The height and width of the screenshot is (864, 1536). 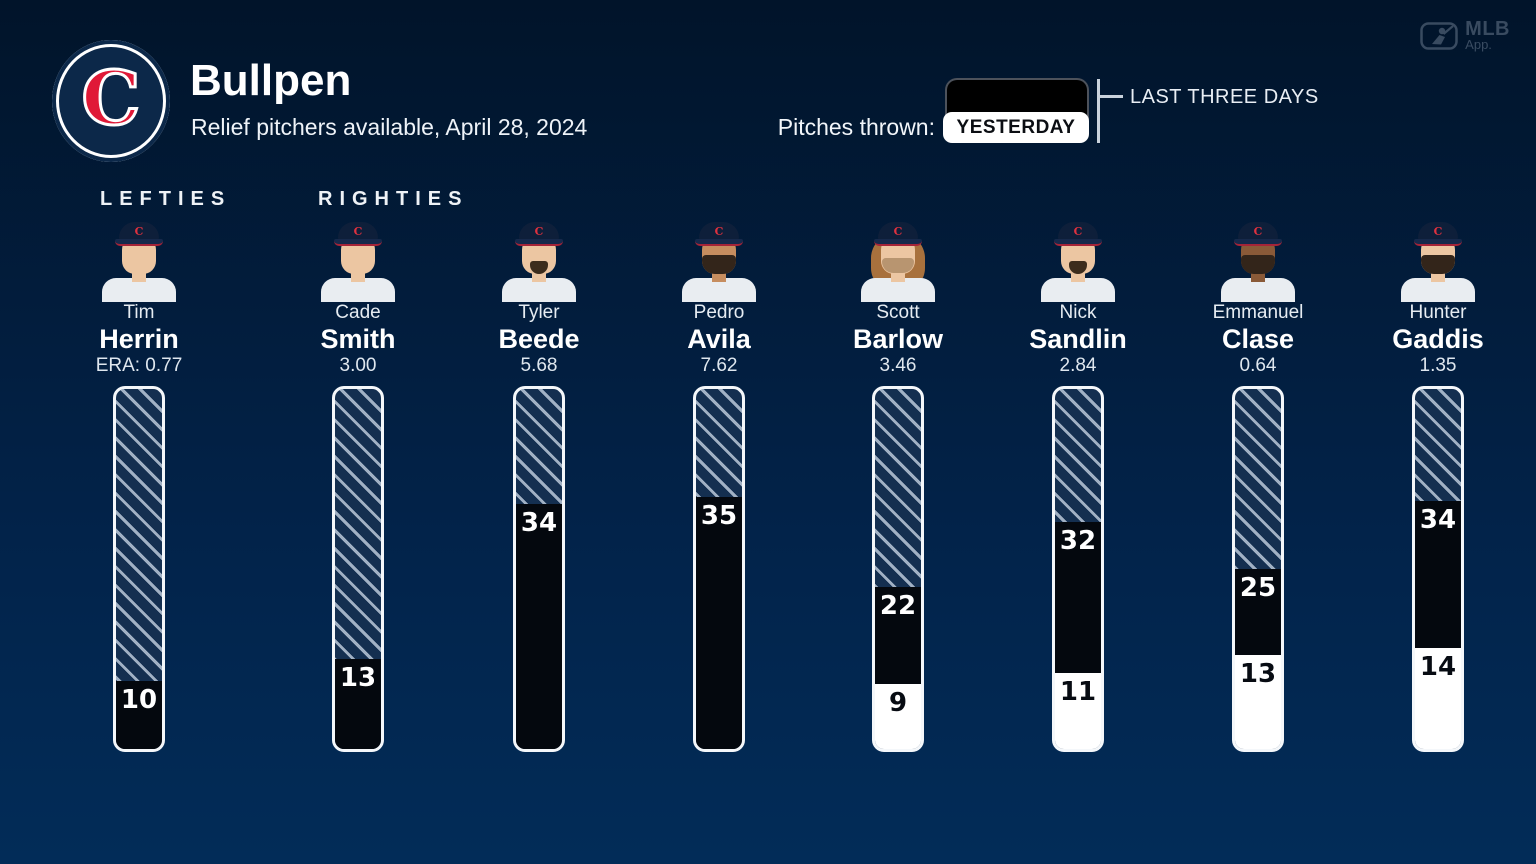 I want to click on mlb-app-subtext: App., so click(x=1478, y=44).